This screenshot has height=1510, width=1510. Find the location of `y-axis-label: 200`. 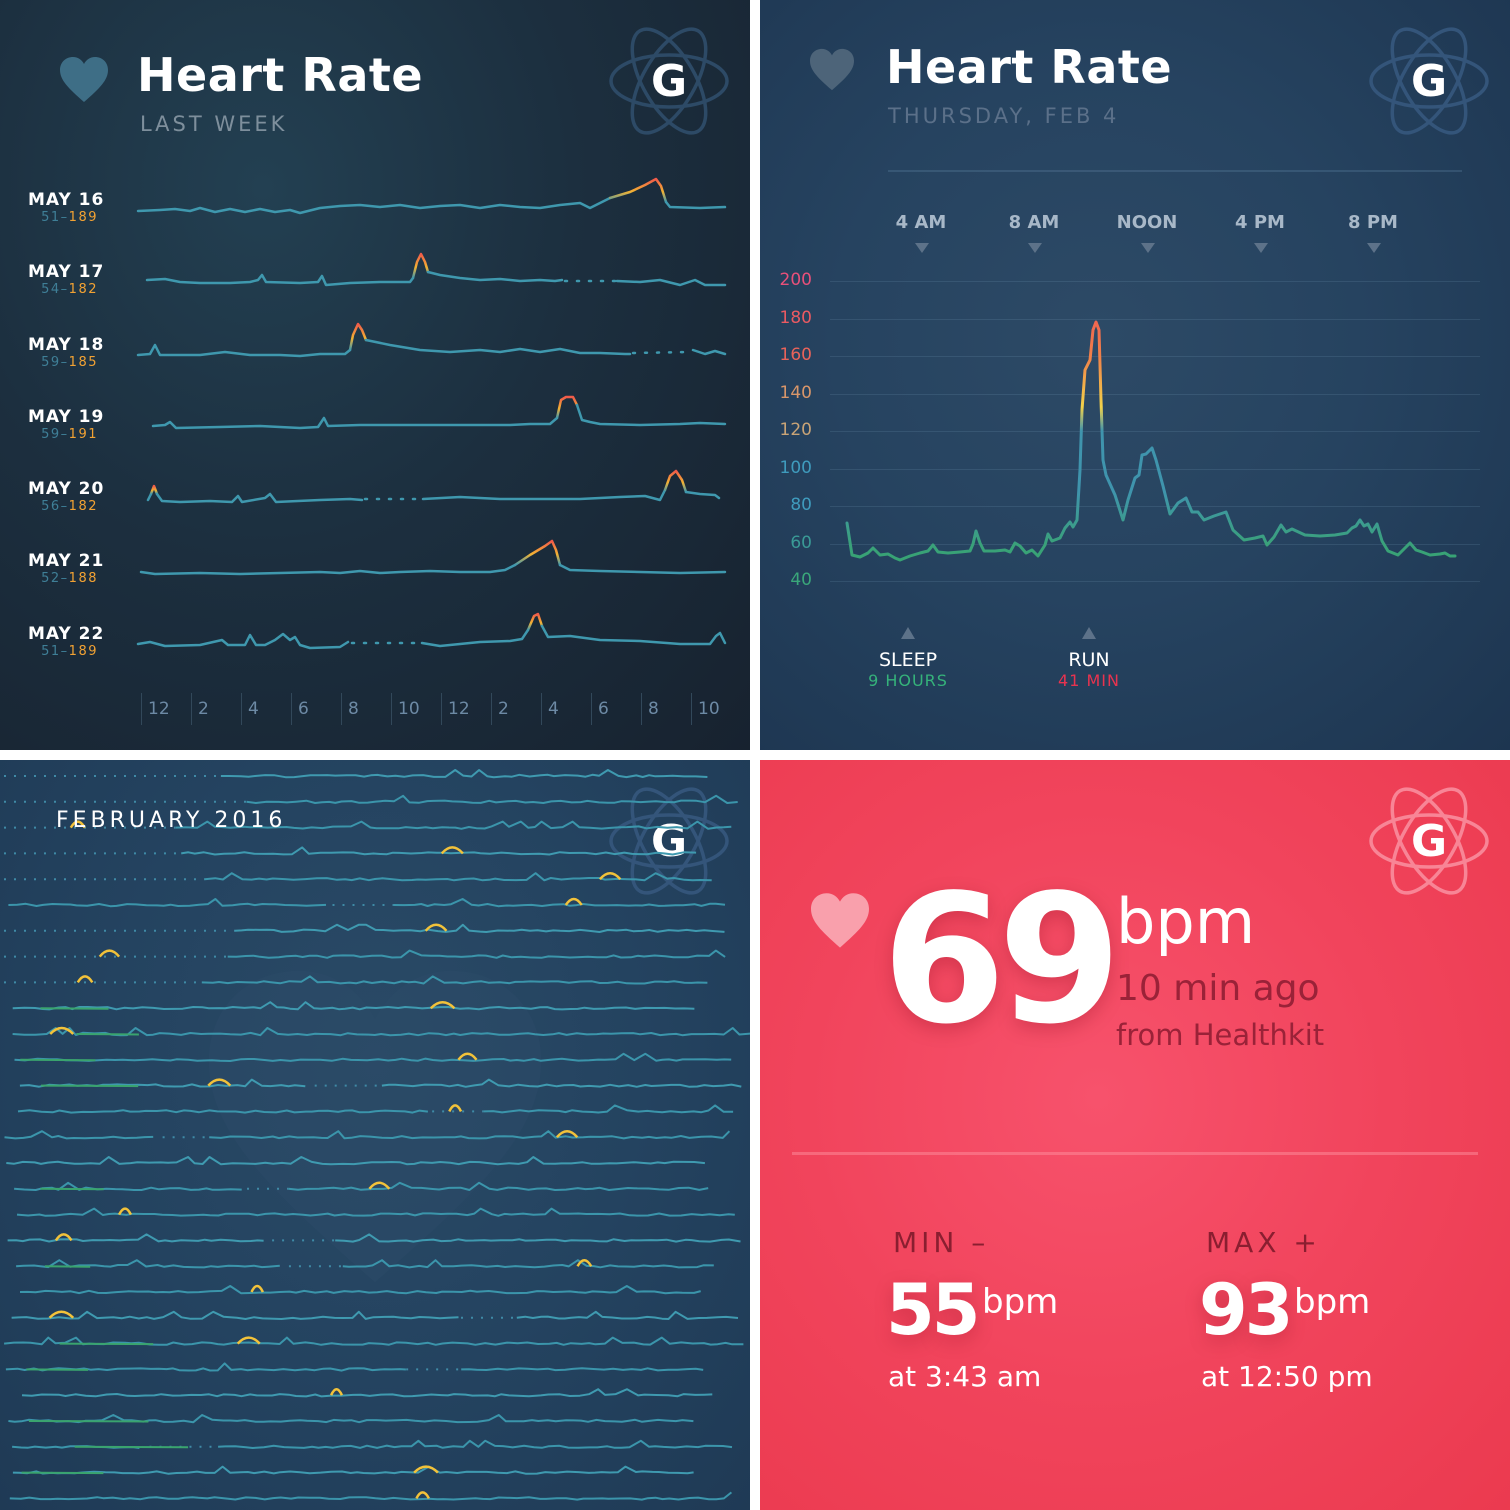

y-axis-label: 200 is located at coordinates (795, 280).